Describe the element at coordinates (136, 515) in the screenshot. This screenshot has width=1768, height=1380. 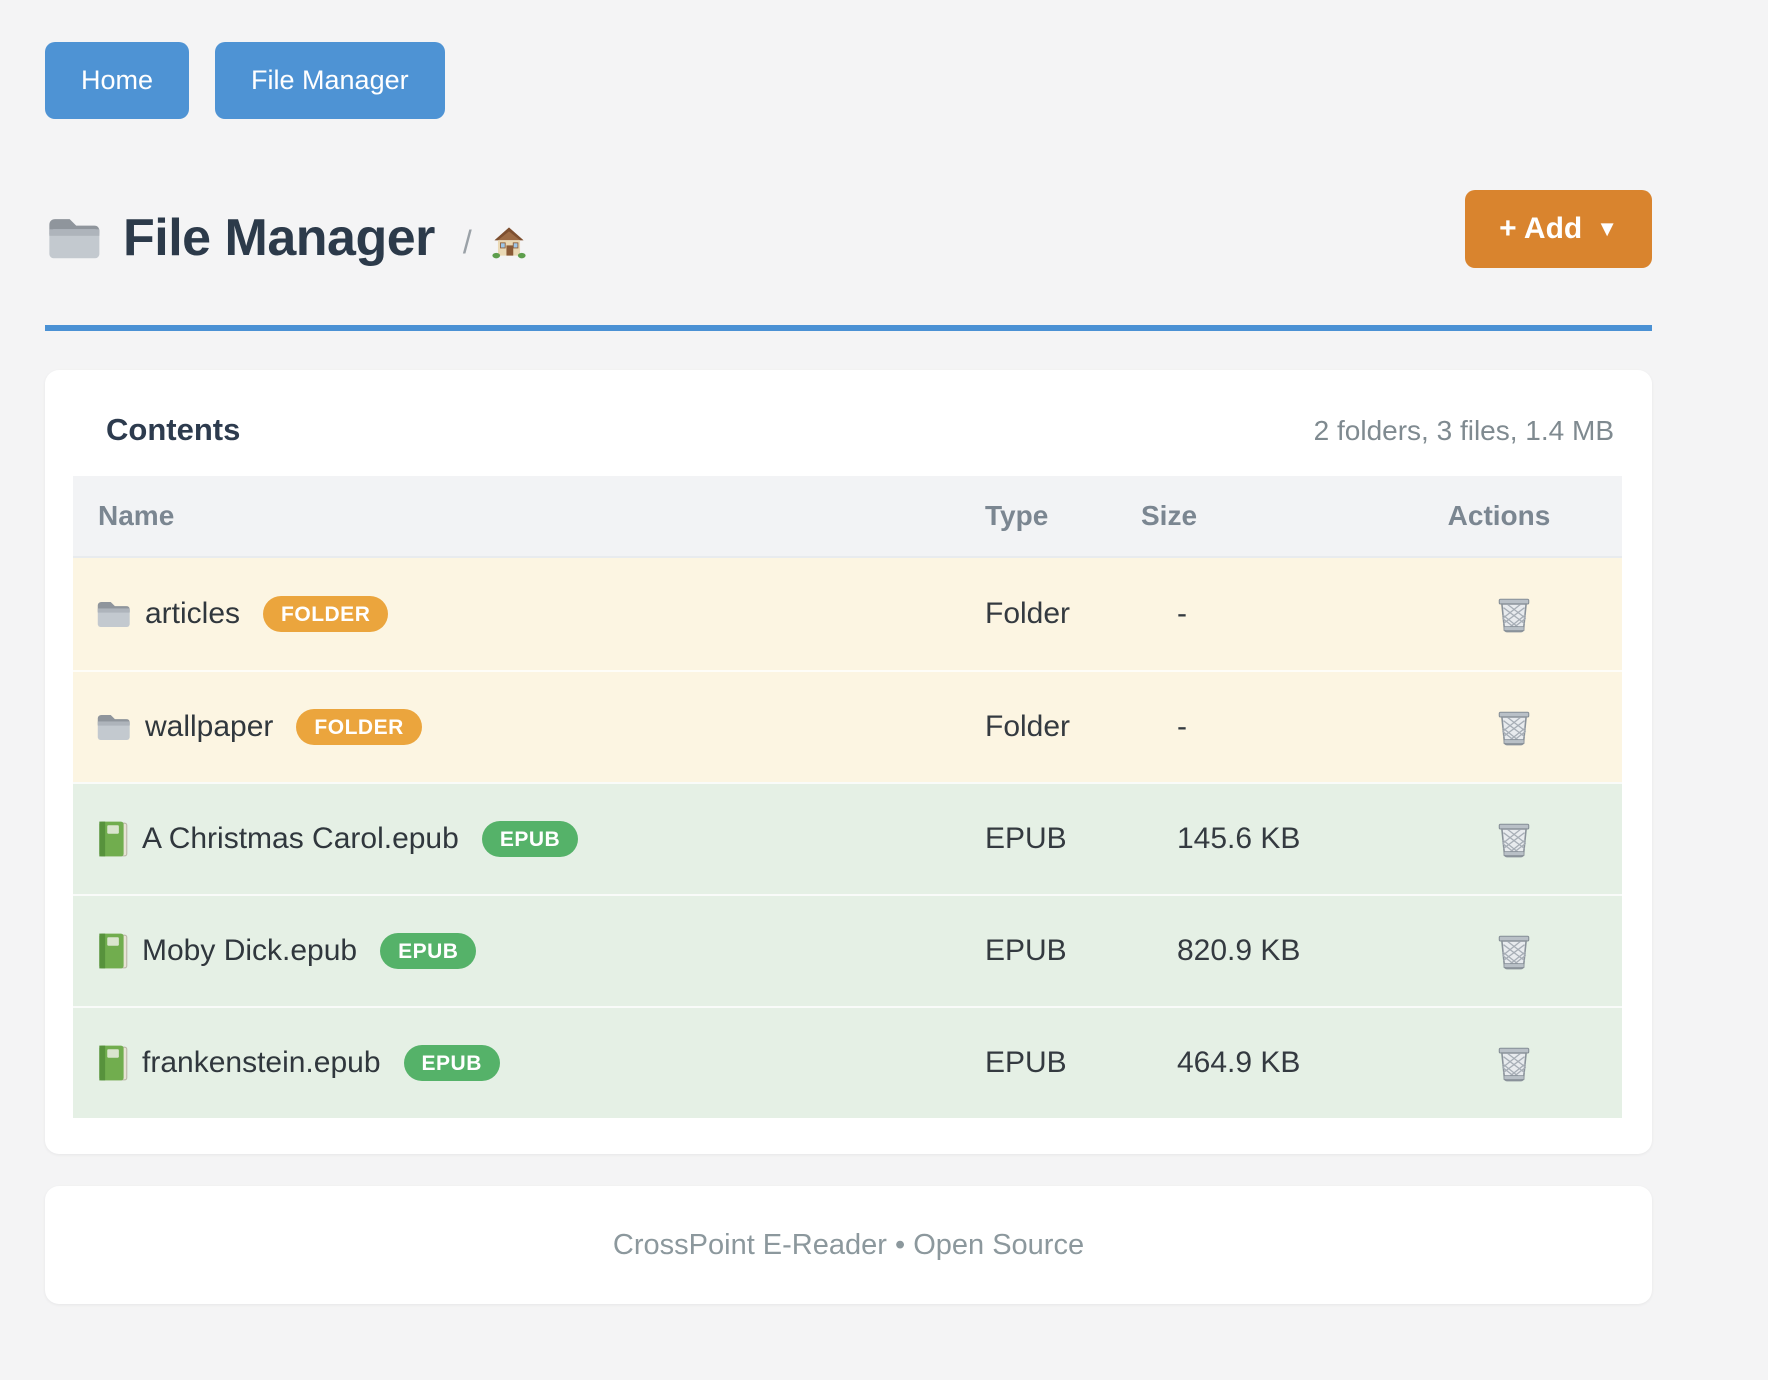
I see `column-header-name: Name` at that location.